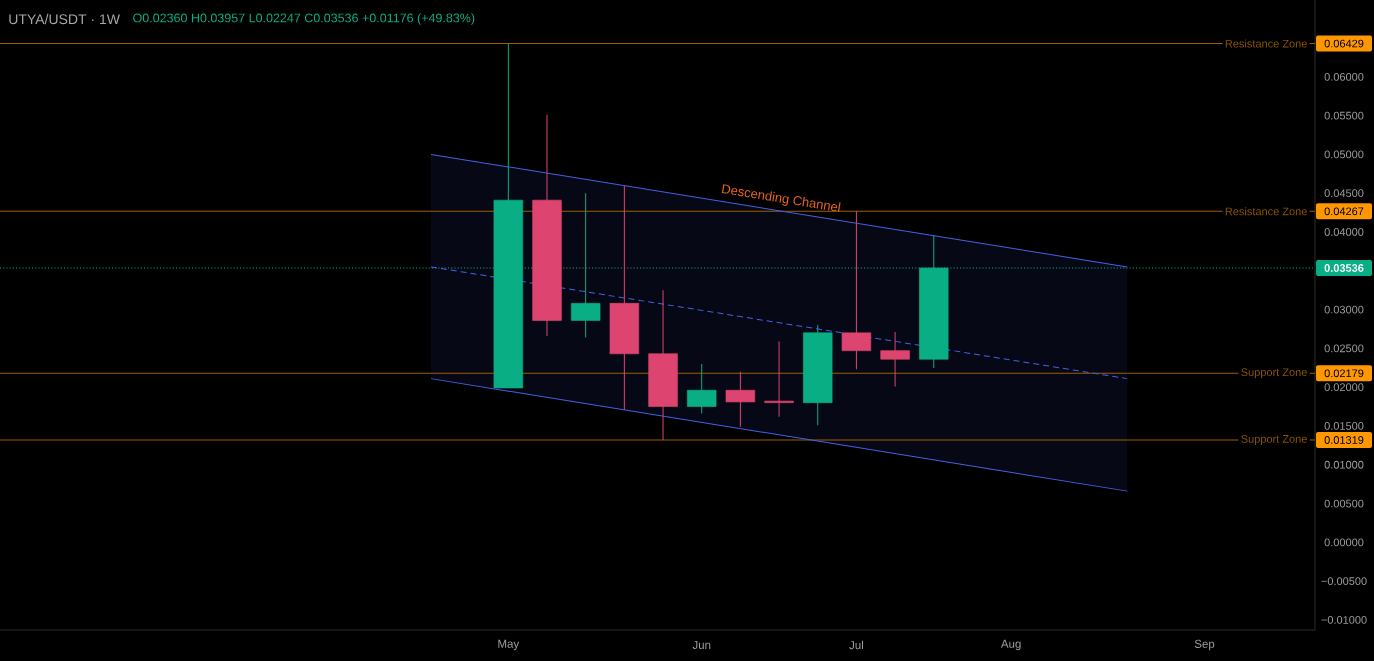 The image size is (1374, 661). Describe the element at coordinates (1010, 645) in the screenshot. I see `x-tick-label: Aug` at that location.